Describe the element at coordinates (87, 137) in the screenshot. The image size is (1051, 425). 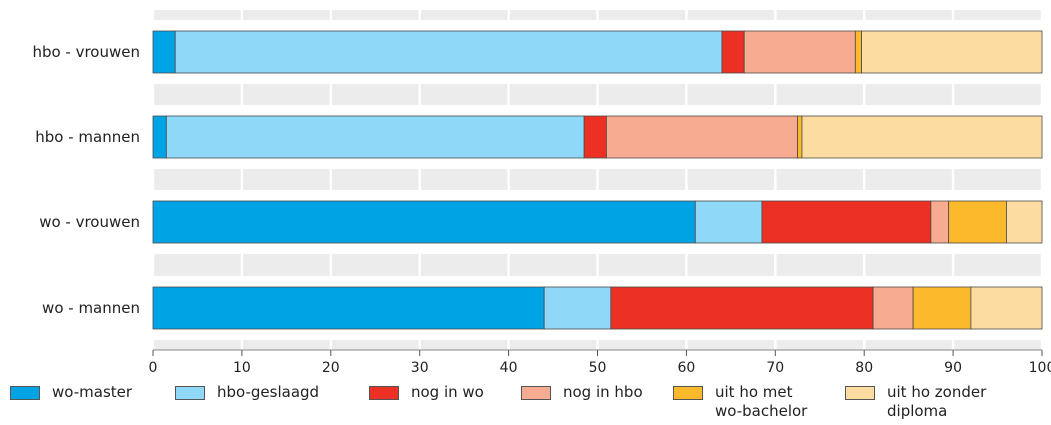
I see `category-label: hbo - mannen` at that location.